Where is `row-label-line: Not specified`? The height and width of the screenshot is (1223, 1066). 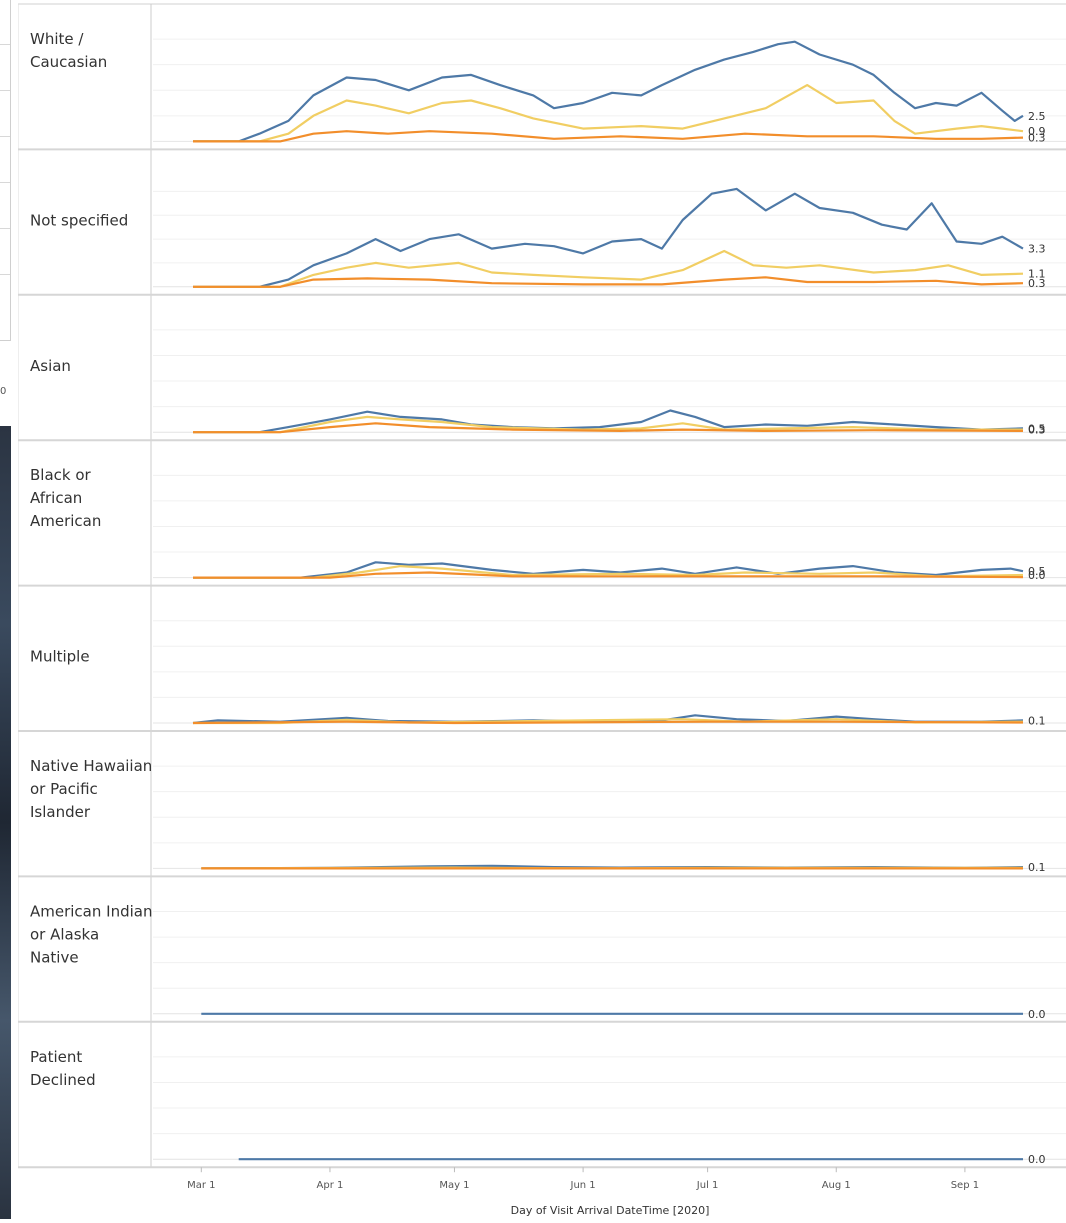 row-label-line: Not specified is located at coordinates (79, 220).